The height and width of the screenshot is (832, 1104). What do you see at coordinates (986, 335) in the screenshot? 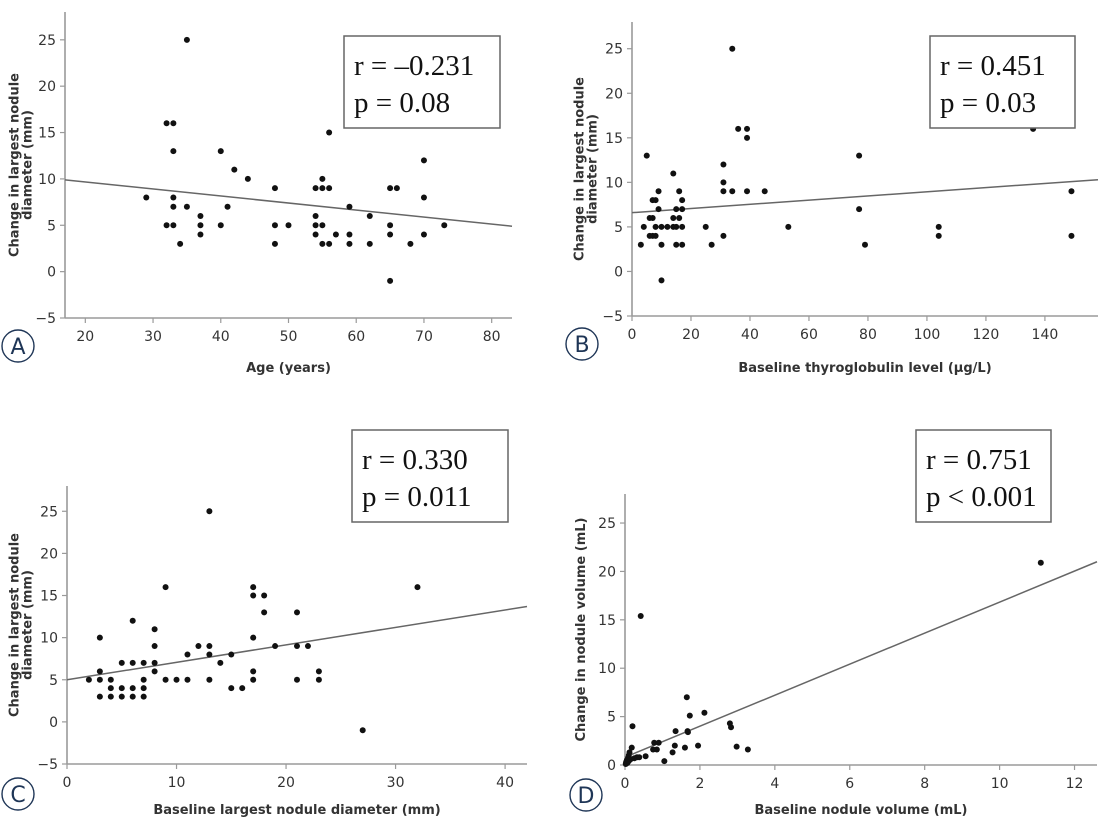
I see `x-tick-label: 120` at bounding box center [986, 335].